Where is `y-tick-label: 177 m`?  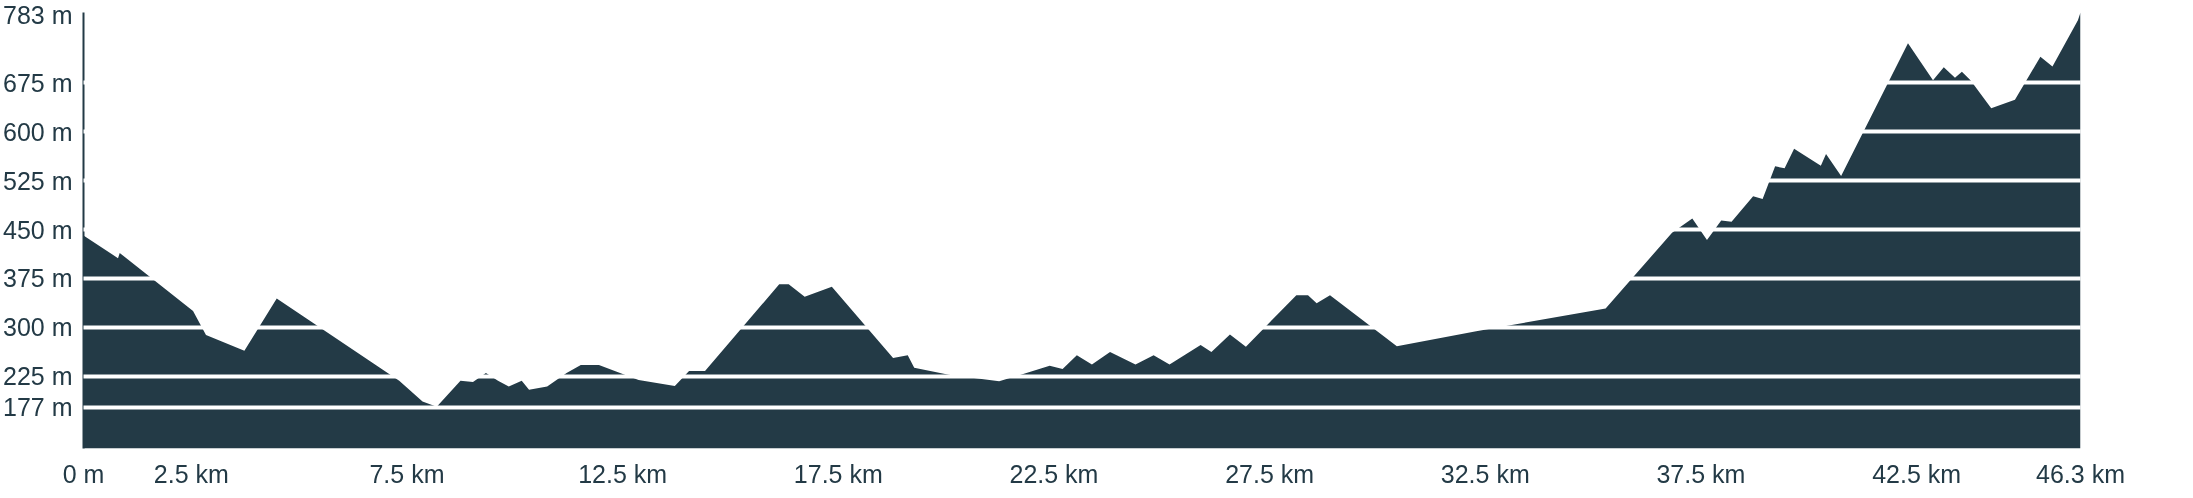 y-tick-label: 177 m is located at coordinates (38, 407).